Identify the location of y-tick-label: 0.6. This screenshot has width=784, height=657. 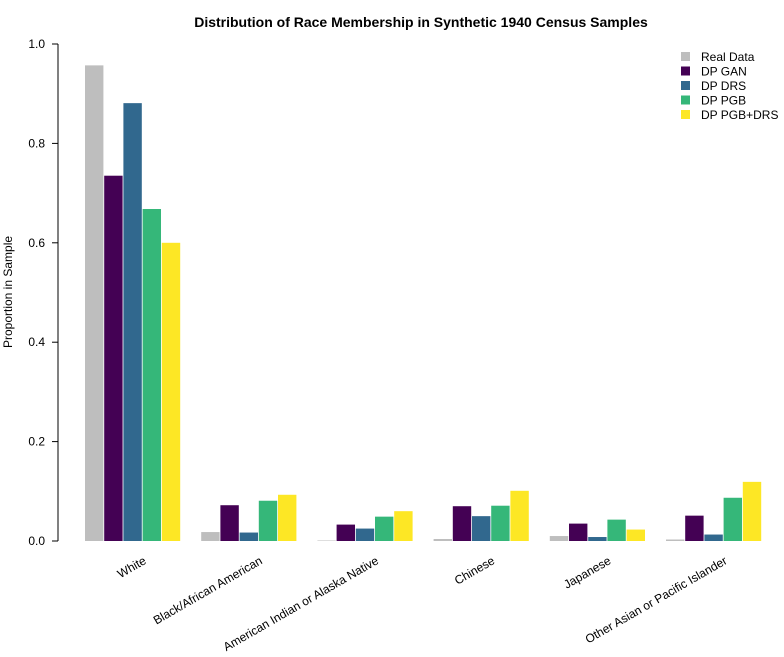
(36, 243).